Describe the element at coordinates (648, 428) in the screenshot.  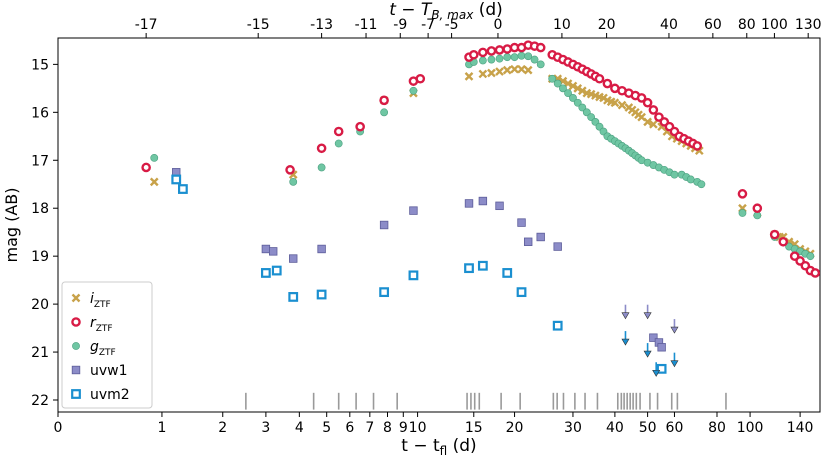
I see `x-tick-label: 50` at that location.